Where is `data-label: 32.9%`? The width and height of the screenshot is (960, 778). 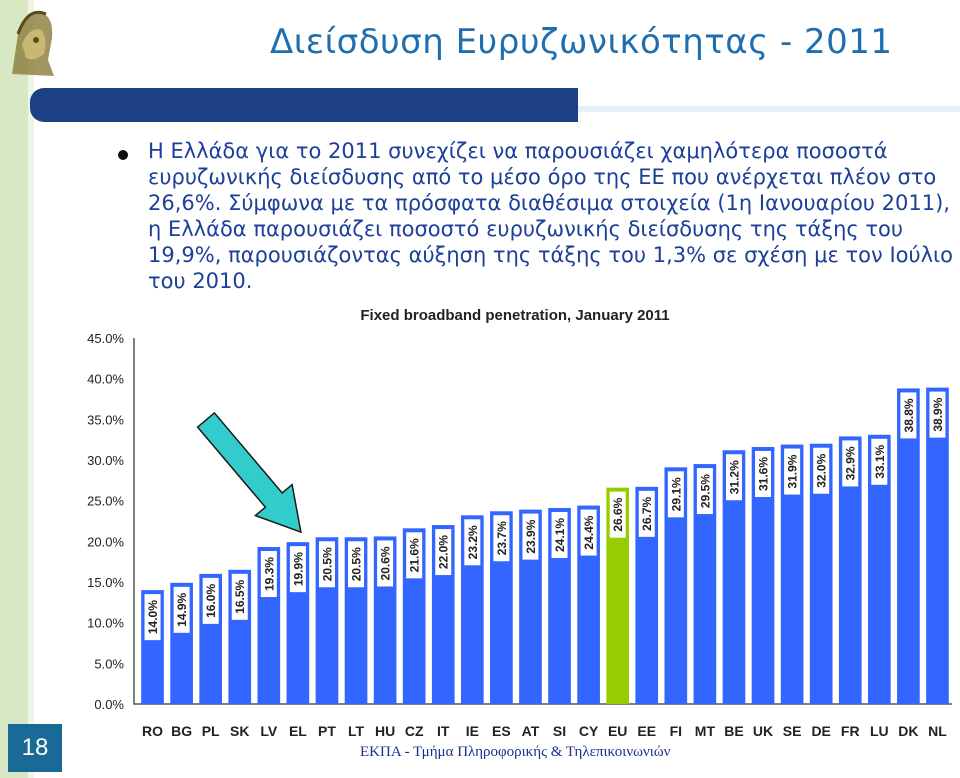 data-label: 32.9% is located at coordinates (851, 463).